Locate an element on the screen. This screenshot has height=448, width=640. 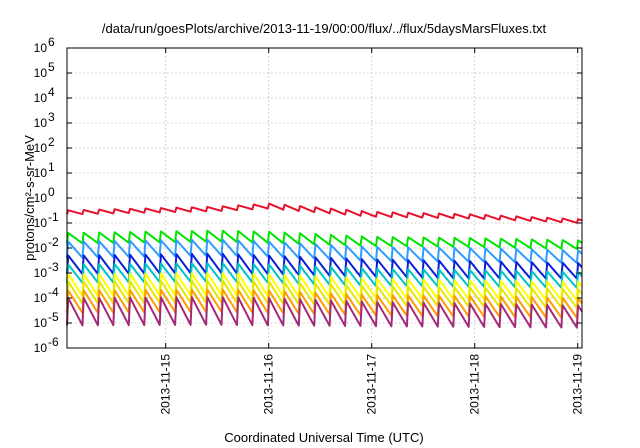
y-tick-exponent: -2 is located at coordinates (53, 242).